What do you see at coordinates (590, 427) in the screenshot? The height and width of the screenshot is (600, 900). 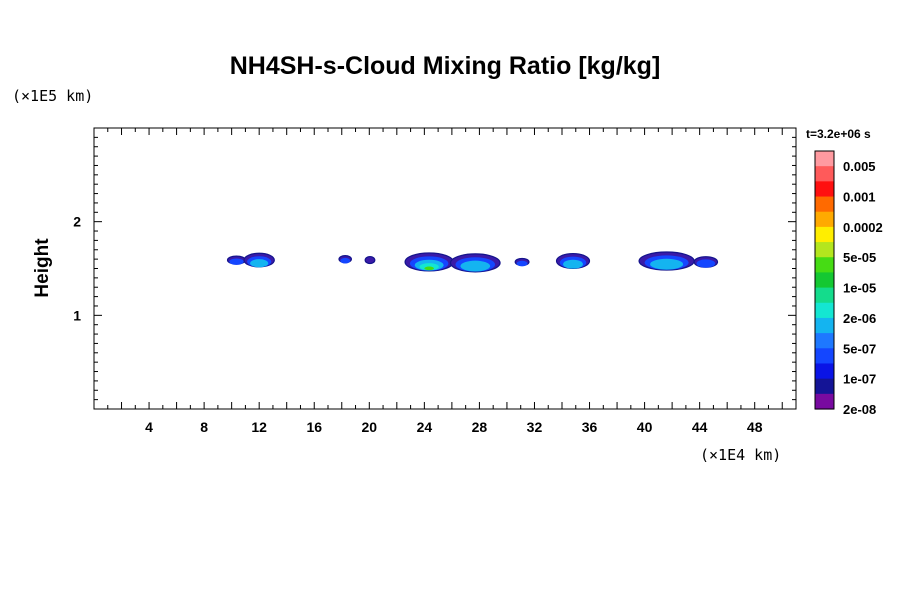 I see `x-tick-label: 36` at bounding box center [590, 427].